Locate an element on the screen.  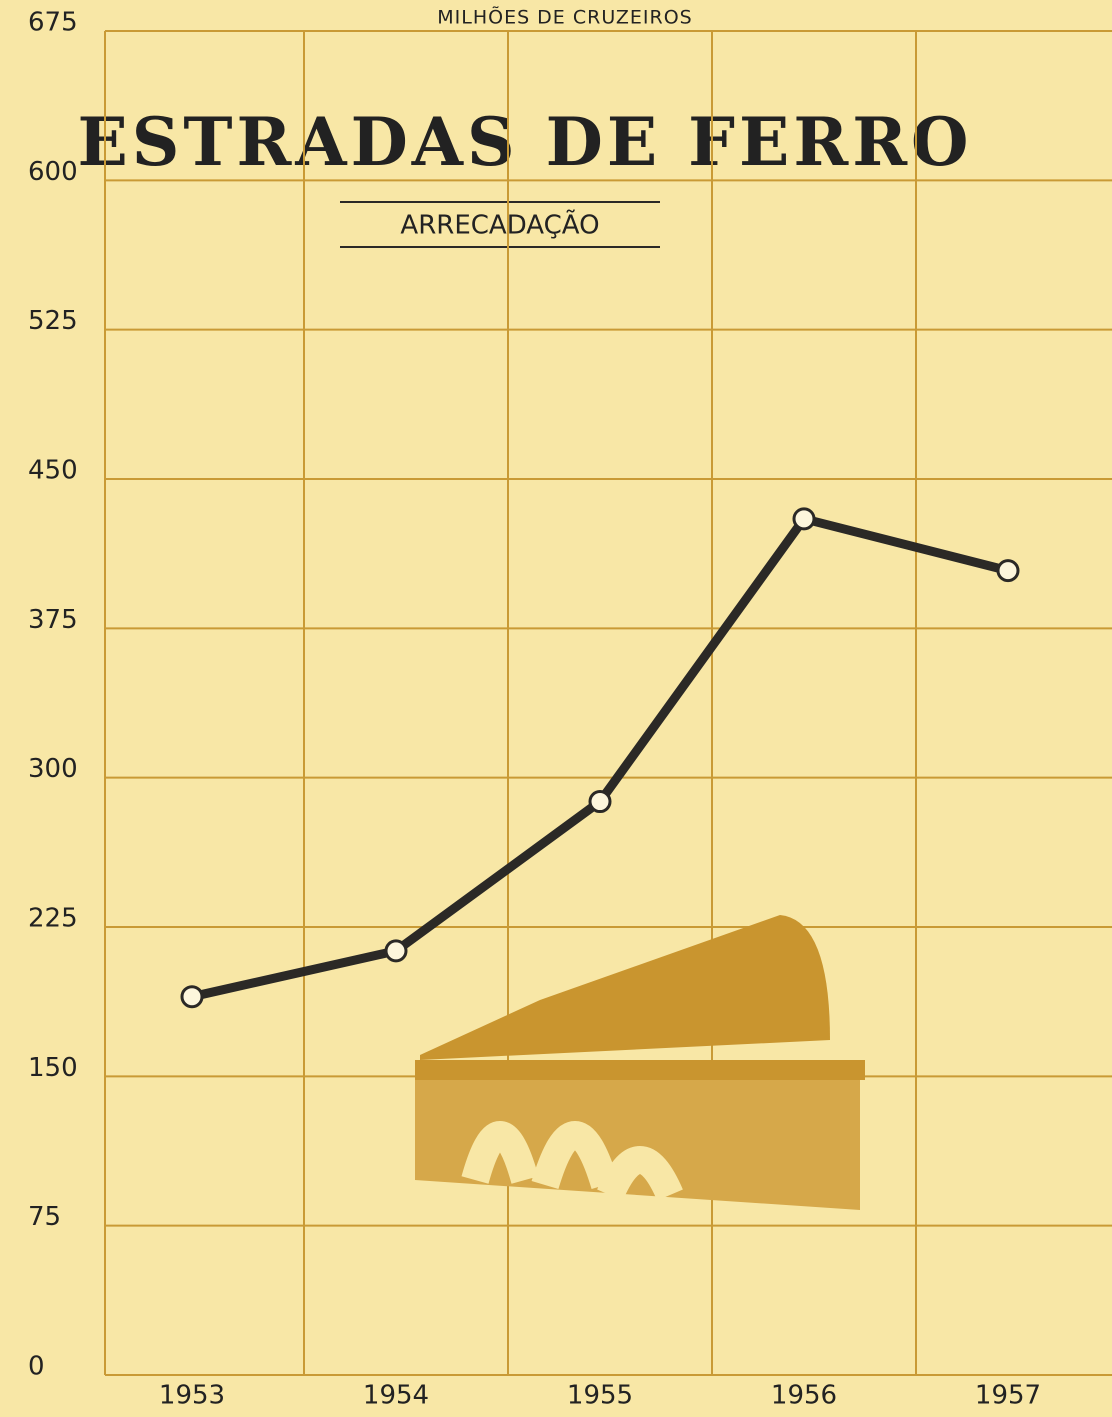
x-tick-label: 1953 is located at coordinates (192, 1396).